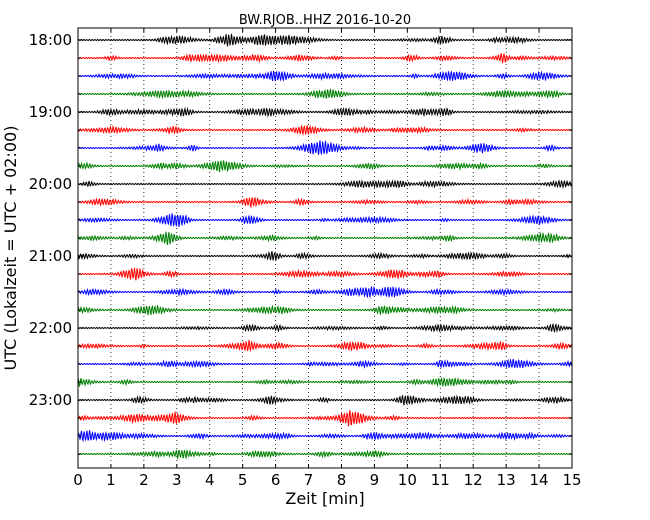  Describe the element at coordinates (506, 480) in the screenshot. I see `x-tick-label: 13` at that location.